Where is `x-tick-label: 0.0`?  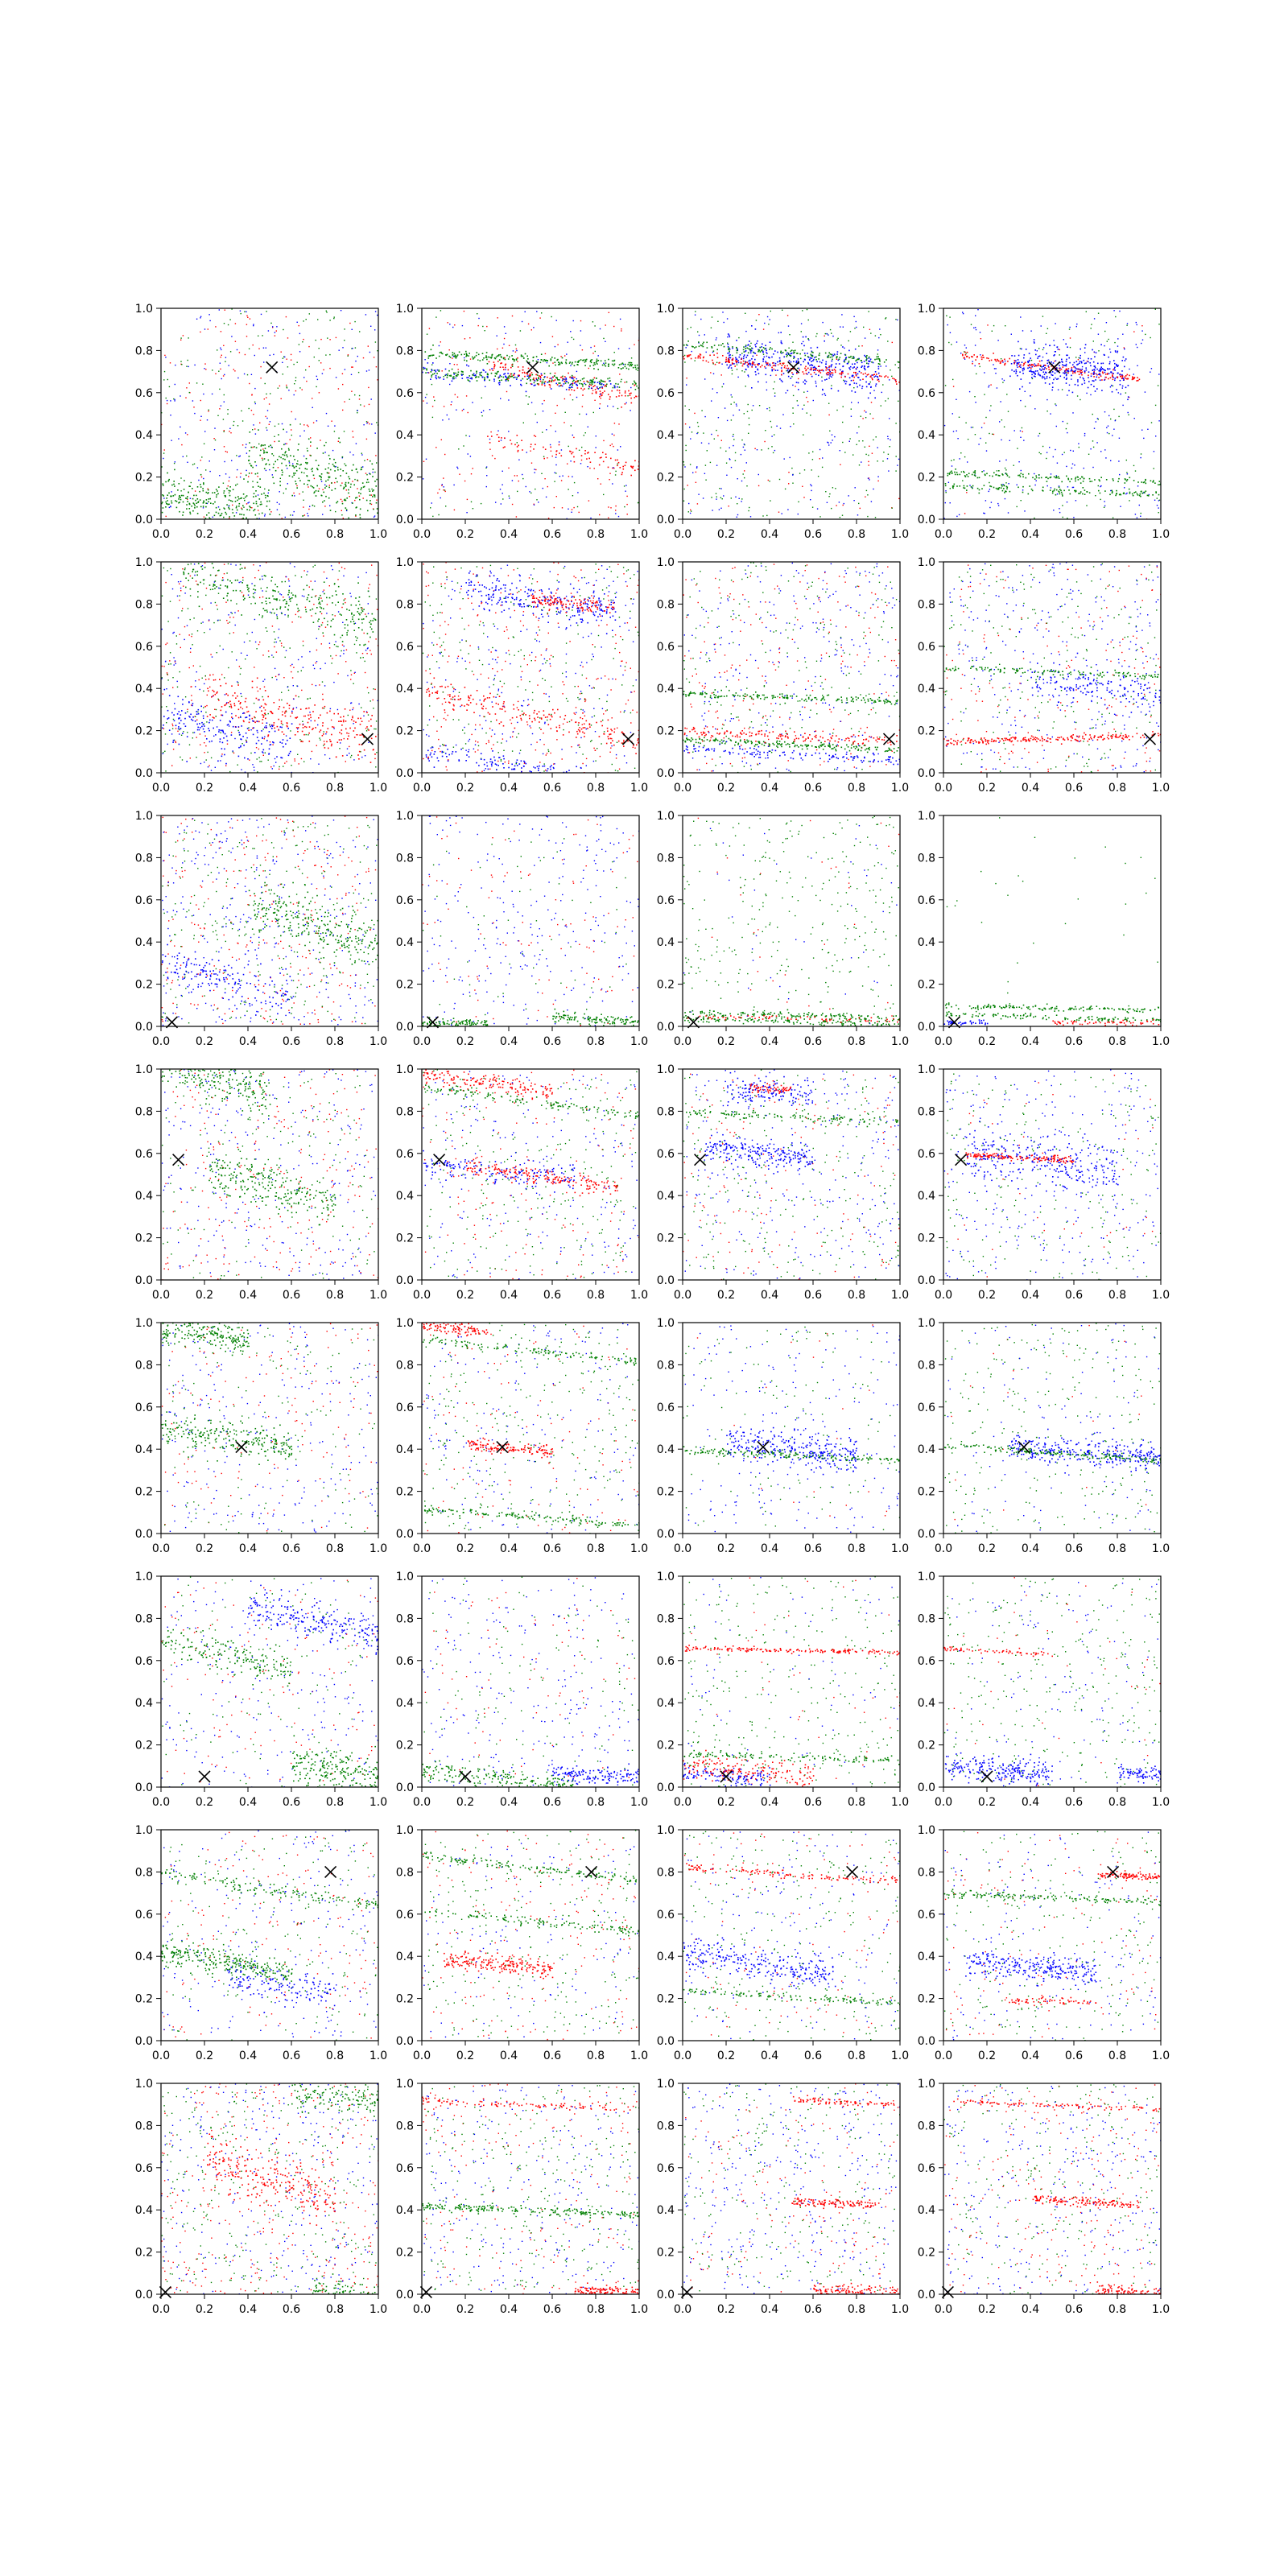 x-tick-label: 0.0 is located at coordinates (682, 534).